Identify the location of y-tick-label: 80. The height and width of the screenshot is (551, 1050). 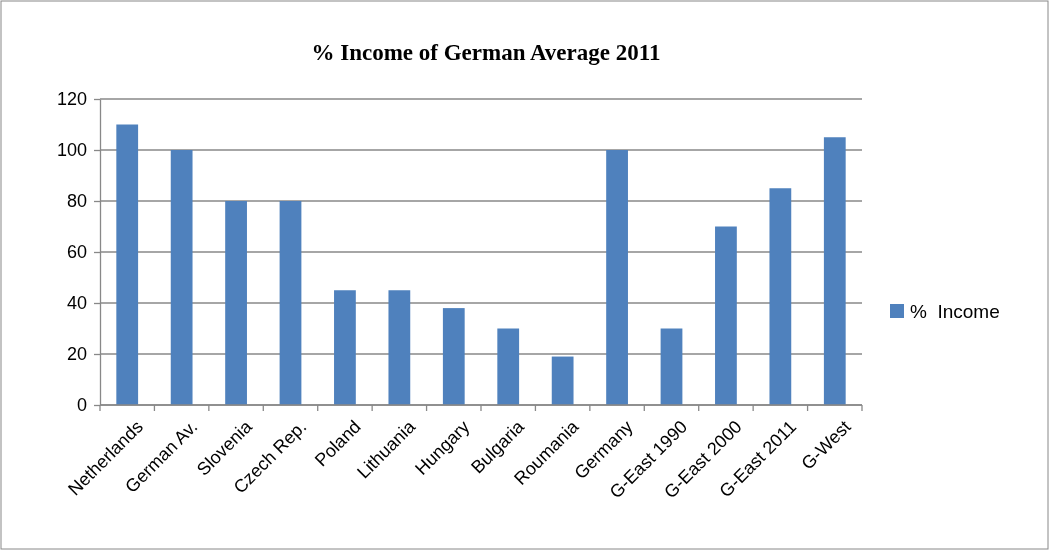
(76, 201).